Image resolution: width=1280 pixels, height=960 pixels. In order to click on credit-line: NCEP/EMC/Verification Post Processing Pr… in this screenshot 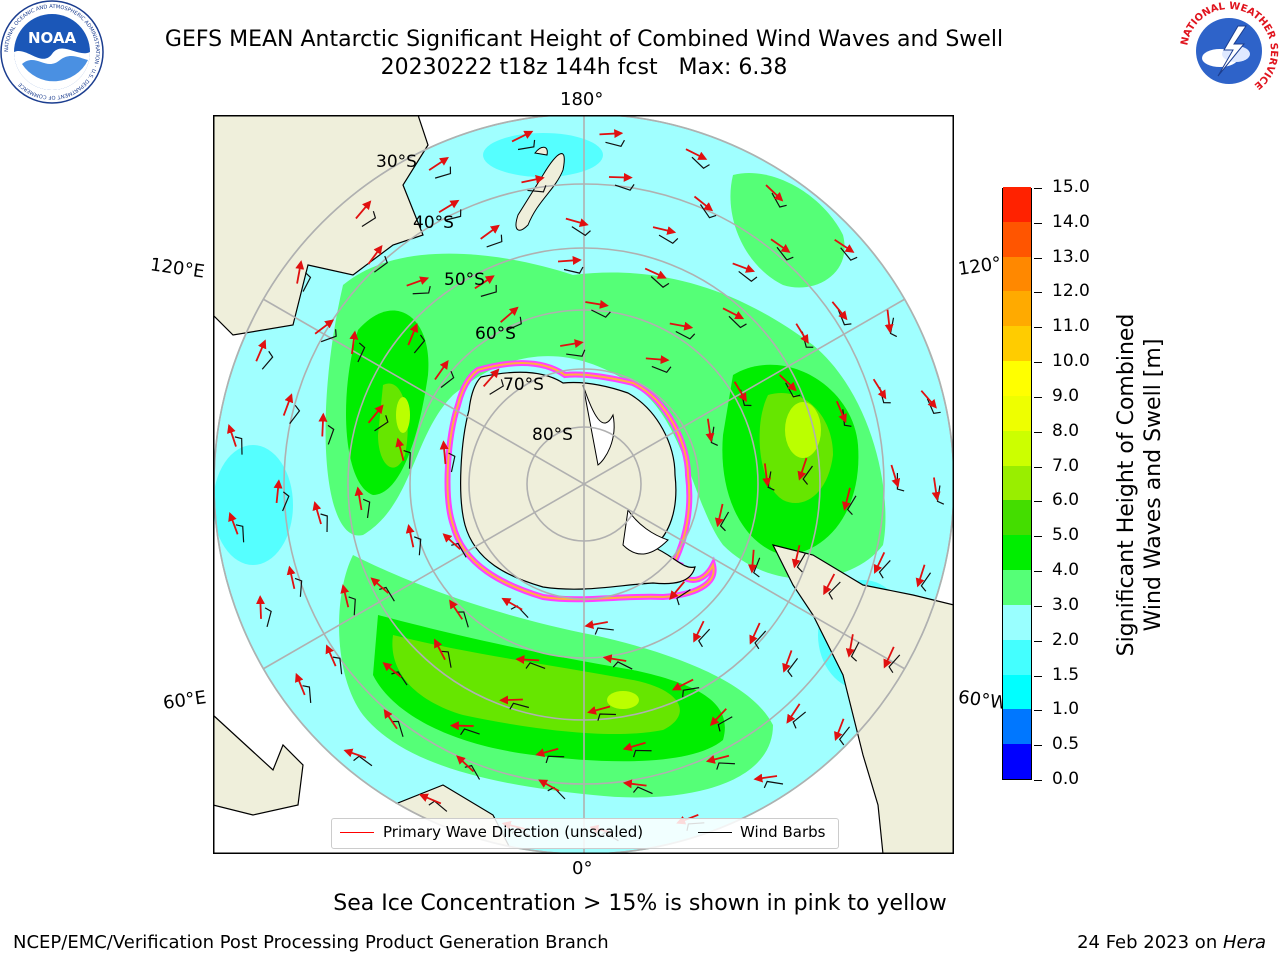, I will do `click(311, 942)`.